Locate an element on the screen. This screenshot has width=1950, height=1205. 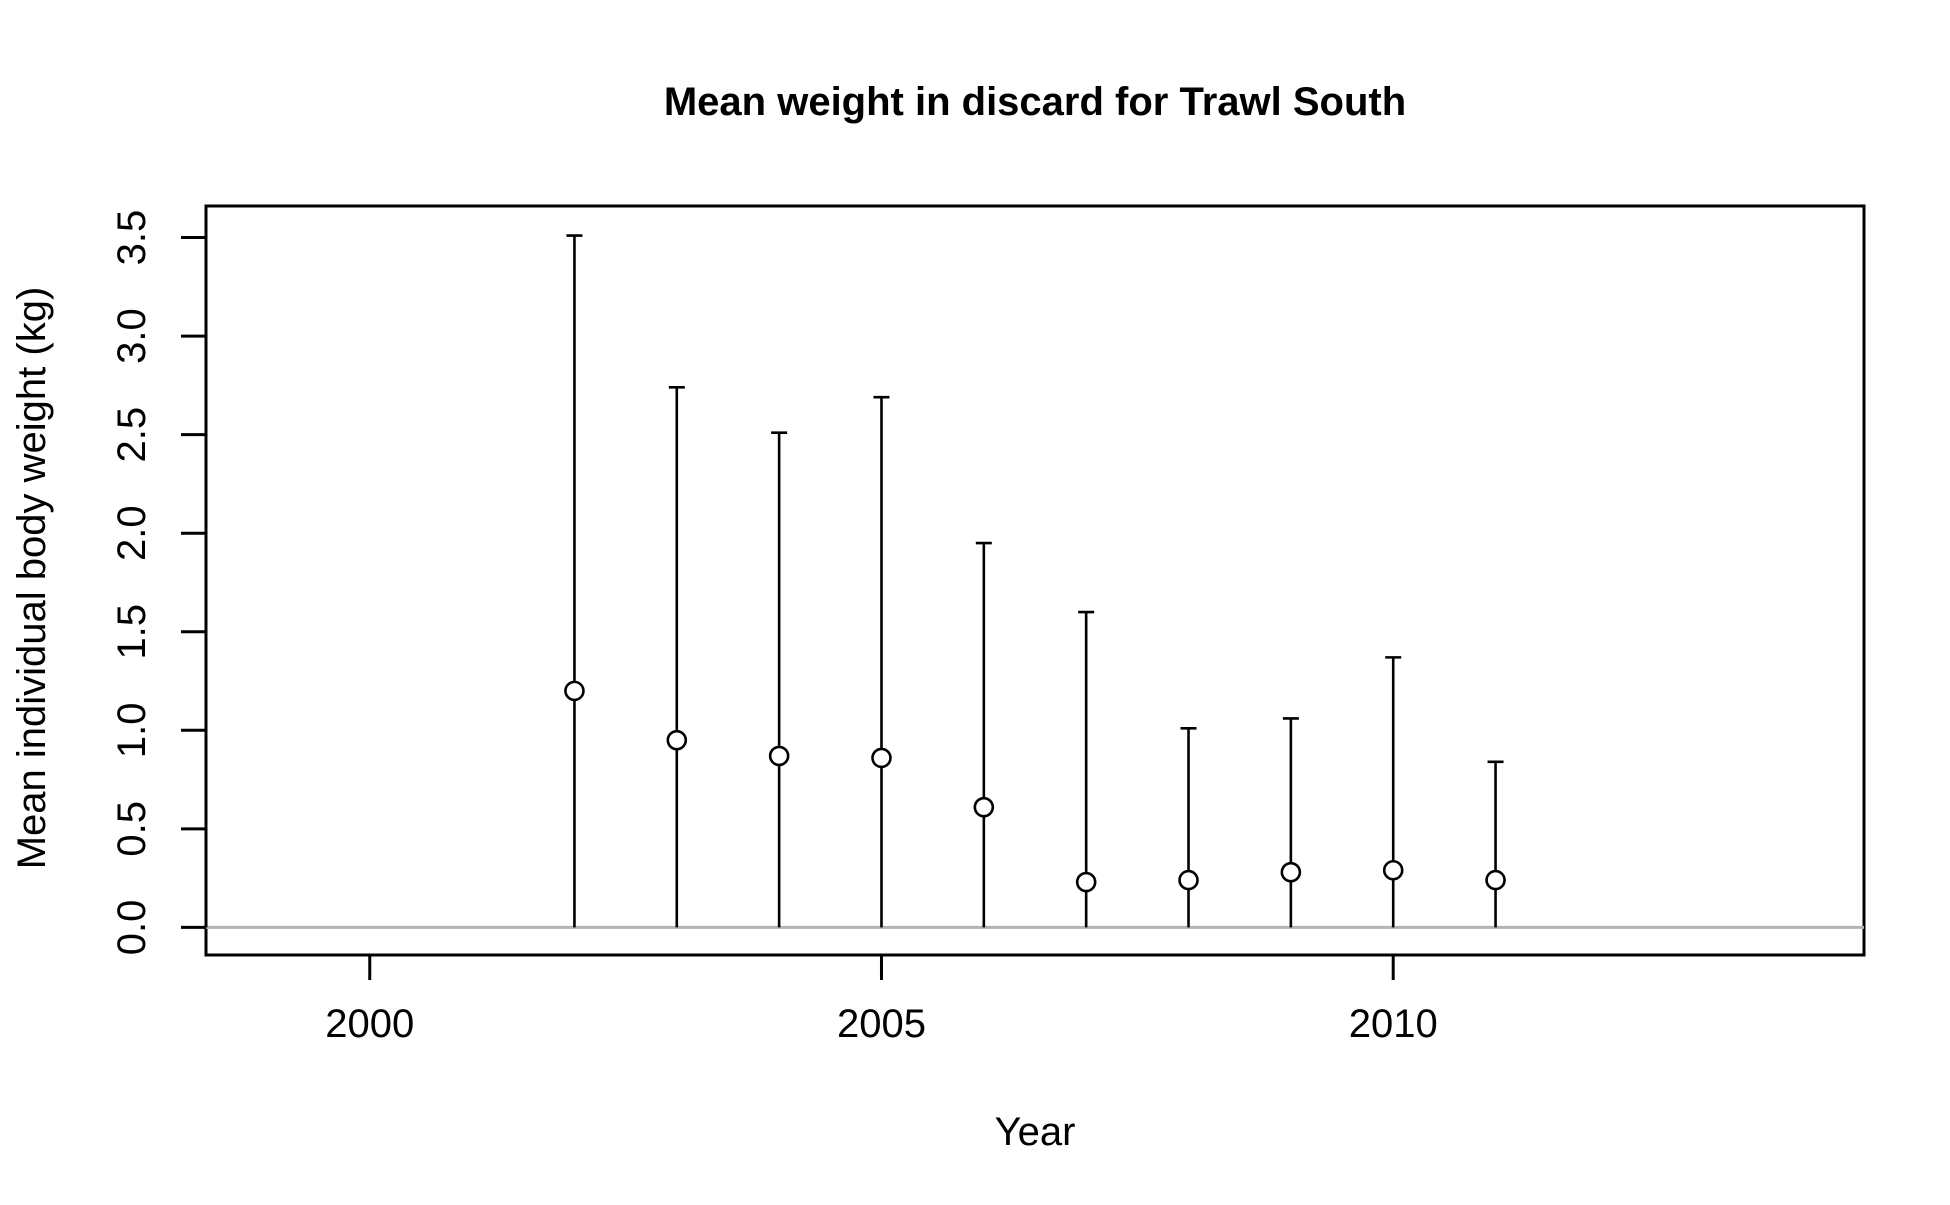
y-tick-label: 2.0 is located at coordinates (132, 533).